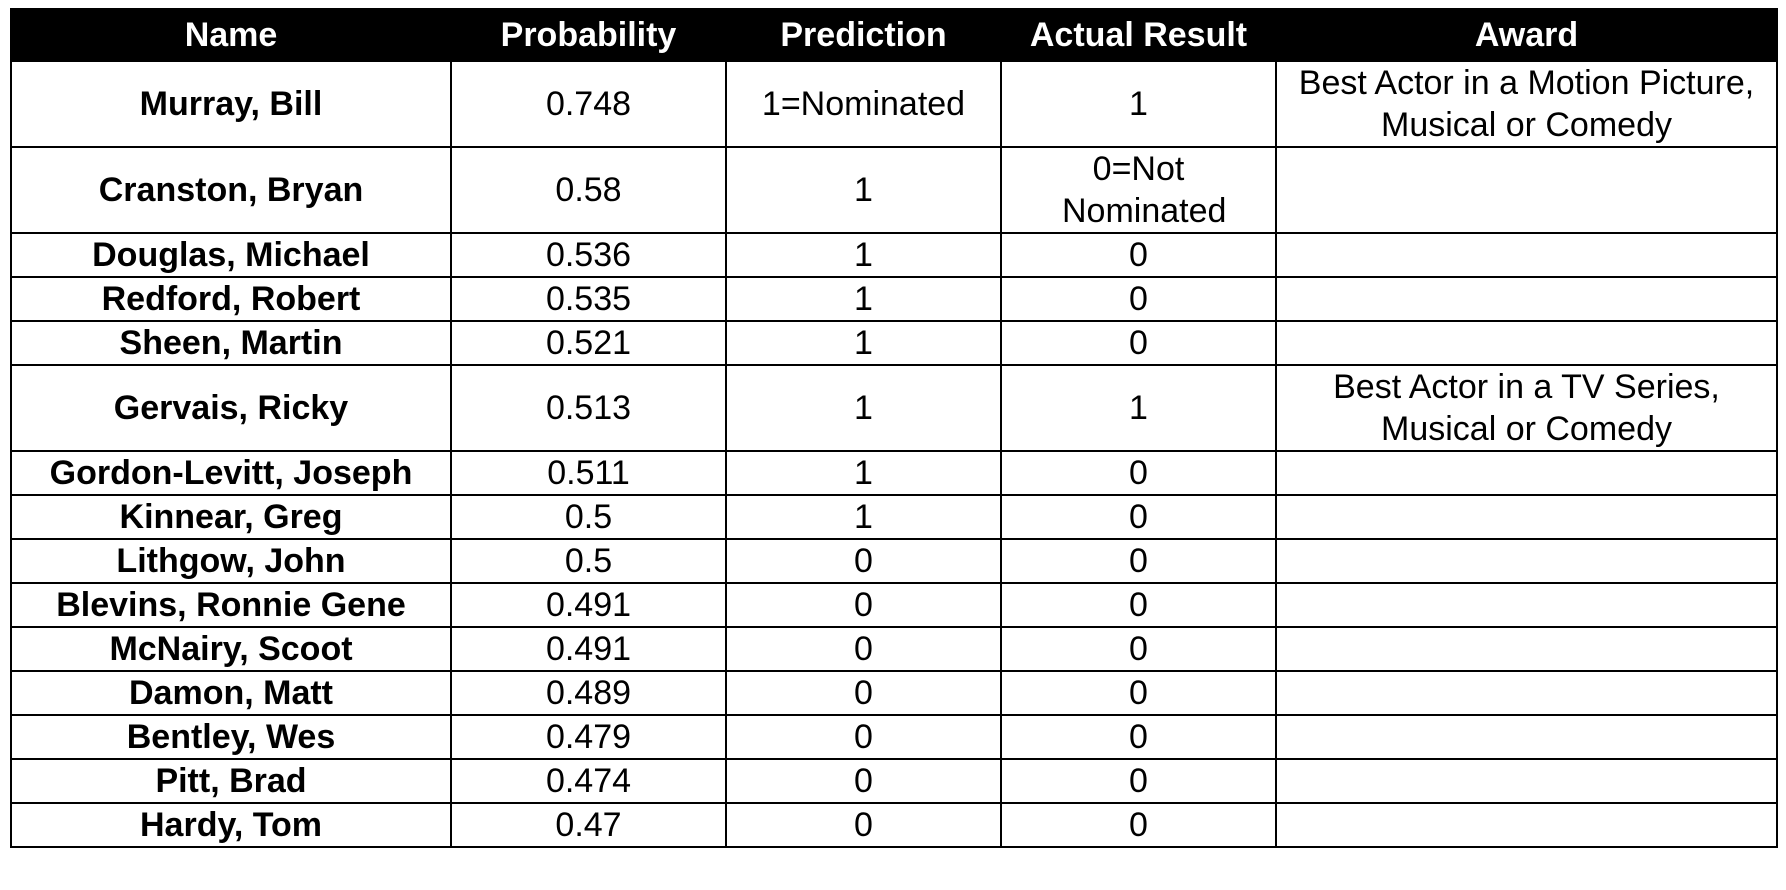 The width and height of the screenshot is (1786, 890). I want to click on cell-name: Bentley, Wes, so click(231, 737).